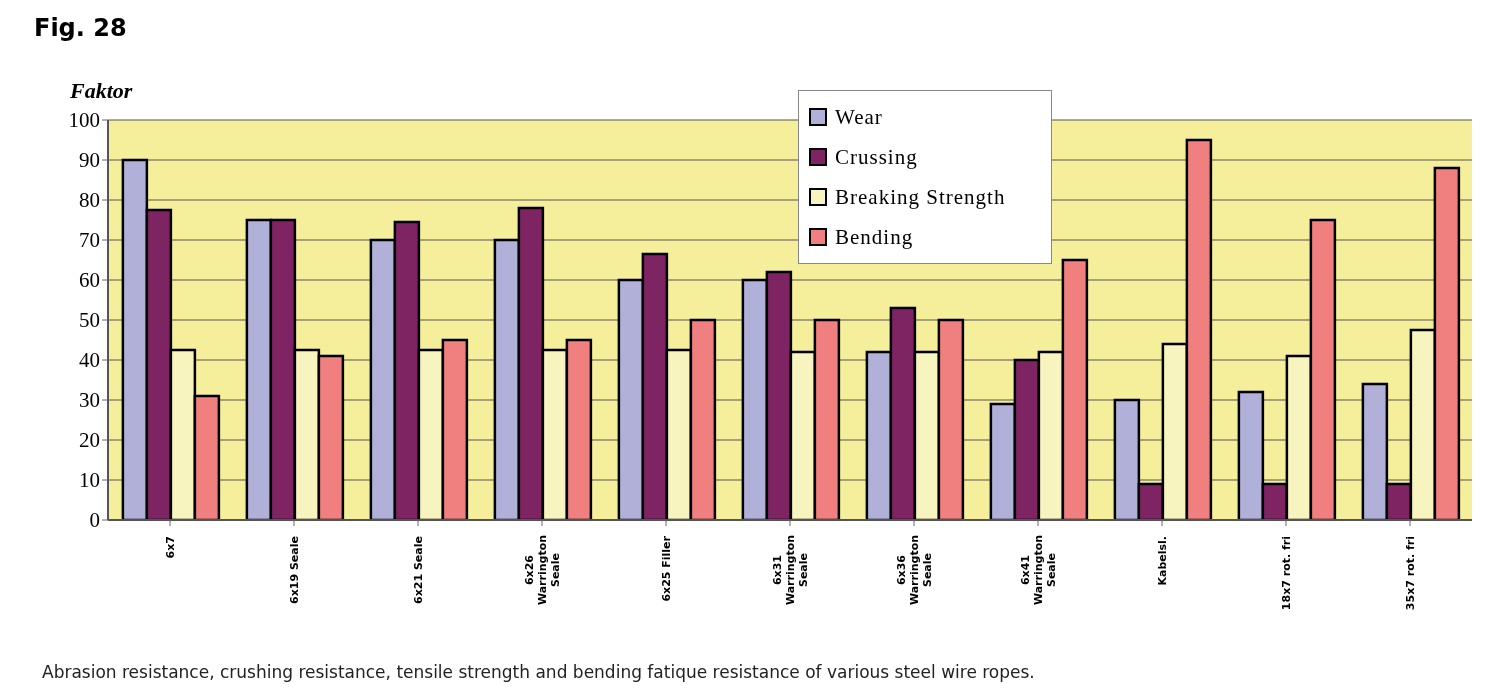 The height and width of the screenshot is (698, 1500). Describe the element at coordinates (94, 520) in the screenshot. I see `y-tick-label: 0` at that location.